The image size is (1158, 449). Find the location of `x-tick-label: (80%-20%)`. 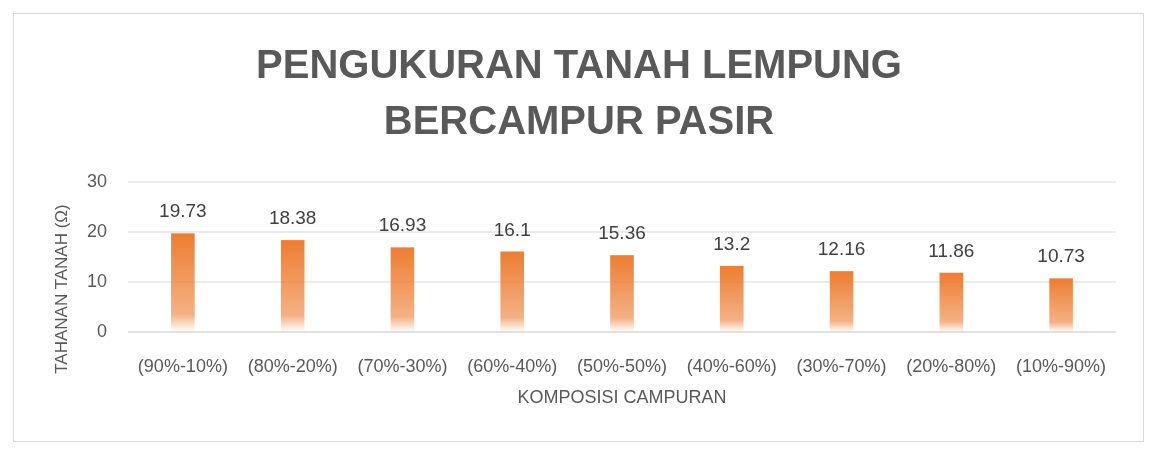

x-tick-label: (80%-20%) is located at coordinates (292, 366).